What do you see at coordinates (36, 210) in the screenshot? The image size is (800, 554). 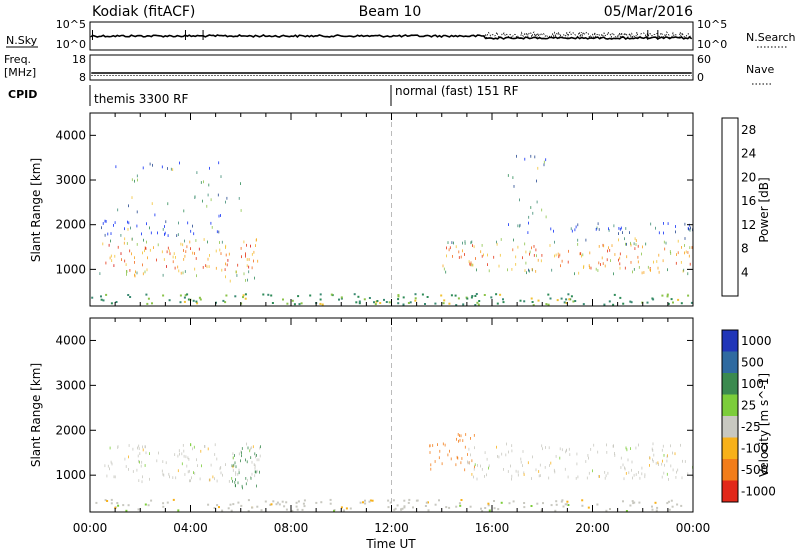 I see `power-ylabel: Slant Range [km]` at bounding box center [36, 210].